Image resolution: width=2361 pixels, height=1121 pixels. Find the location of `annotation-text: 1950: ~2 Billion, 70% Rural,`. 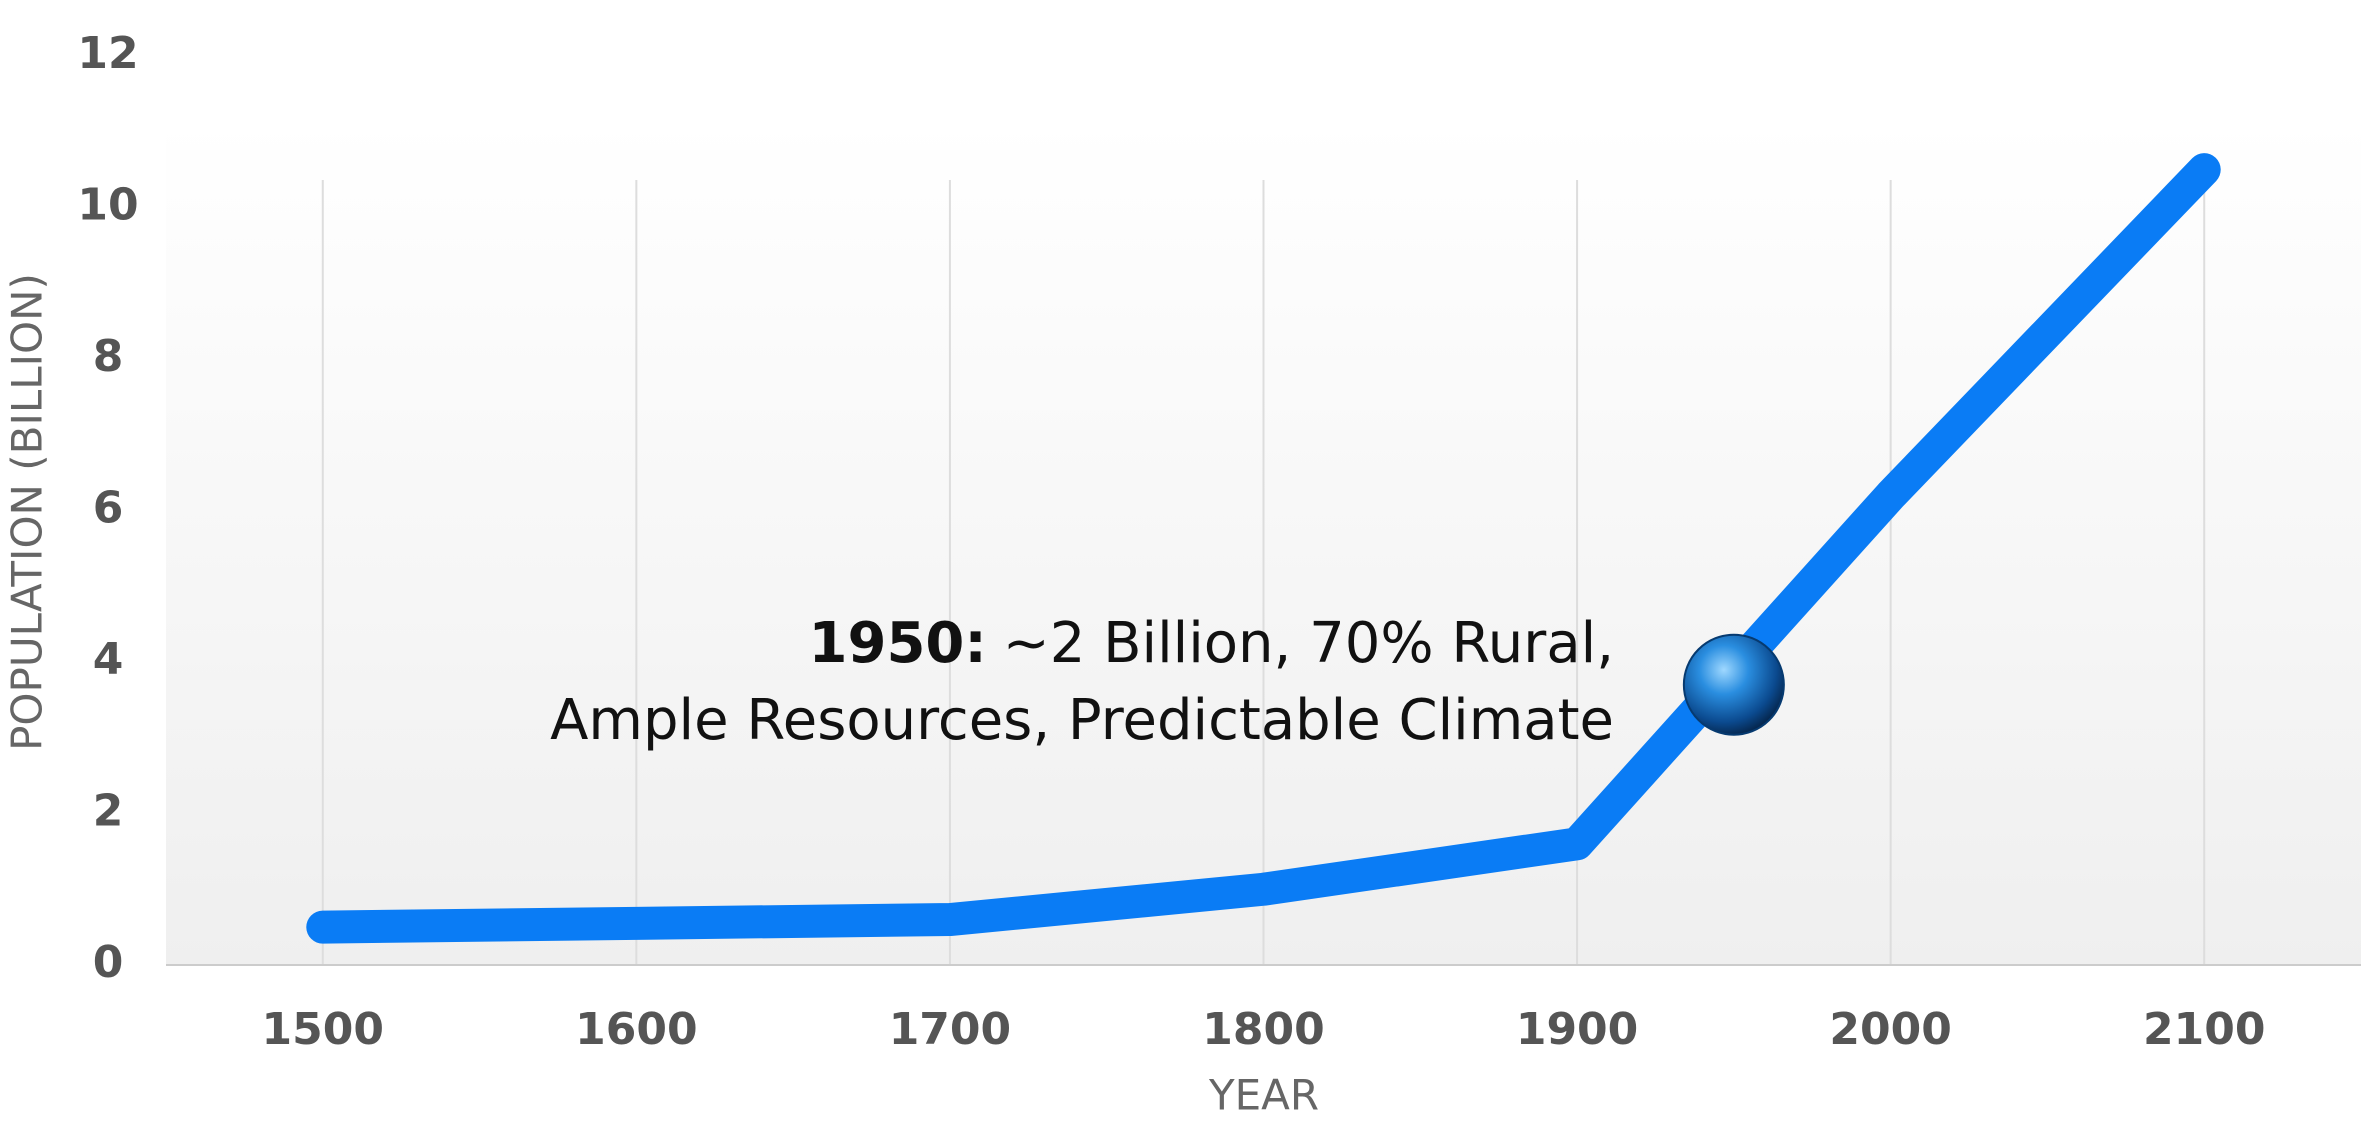

annotation-text: 1950: ~2 Billion, 70% Rural, is located at coordinates (1211, 643).